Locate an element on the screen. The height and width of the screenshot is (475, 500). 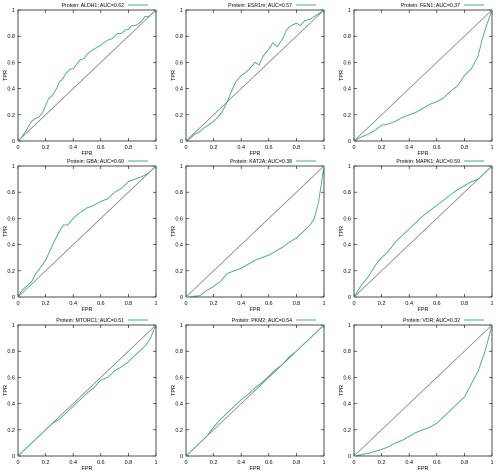
legend-label: Protein: ALDH1; AUC=0.62 is located at coordinates (93, 6).